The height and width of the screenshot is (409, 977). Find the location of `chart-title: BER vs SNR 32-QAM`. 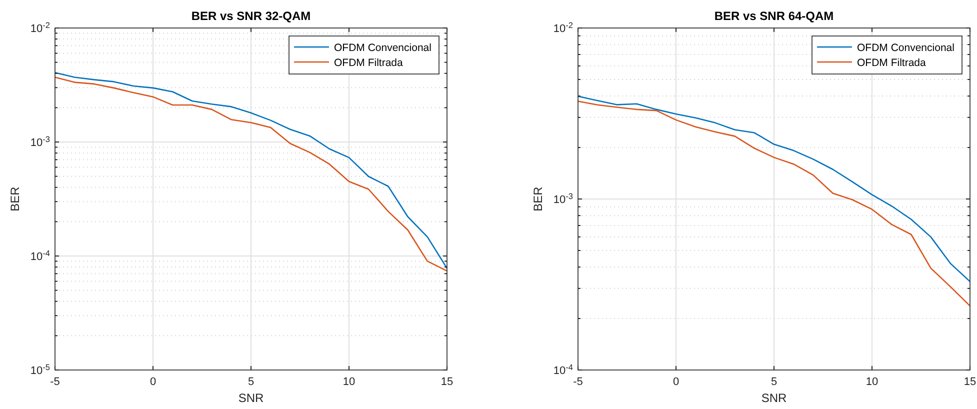

chart-title: BER vs SNR 32-QAM is located at coordinates (251, 16).